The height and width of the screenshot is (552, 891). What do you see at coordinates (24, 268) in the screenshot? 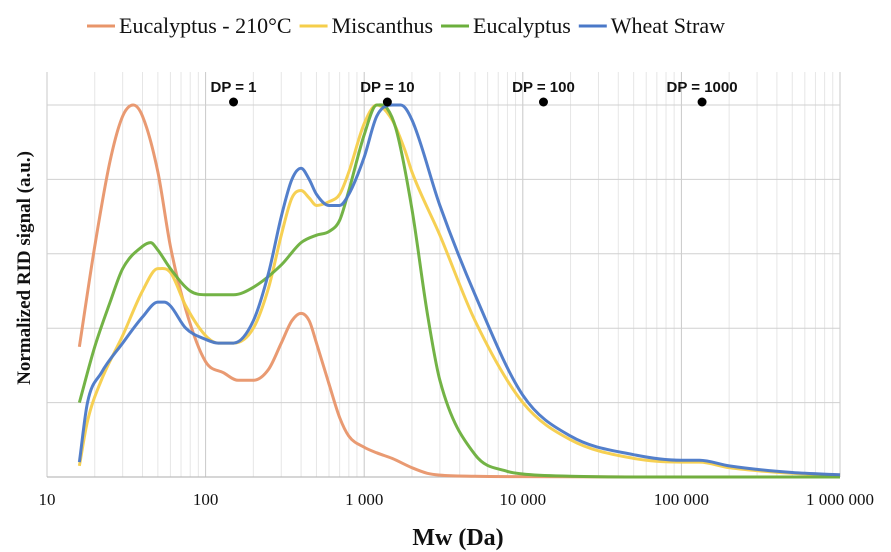
I see `y-axis-title: Normalized RID signal (a.u.)` at bounding box center [24, 268].